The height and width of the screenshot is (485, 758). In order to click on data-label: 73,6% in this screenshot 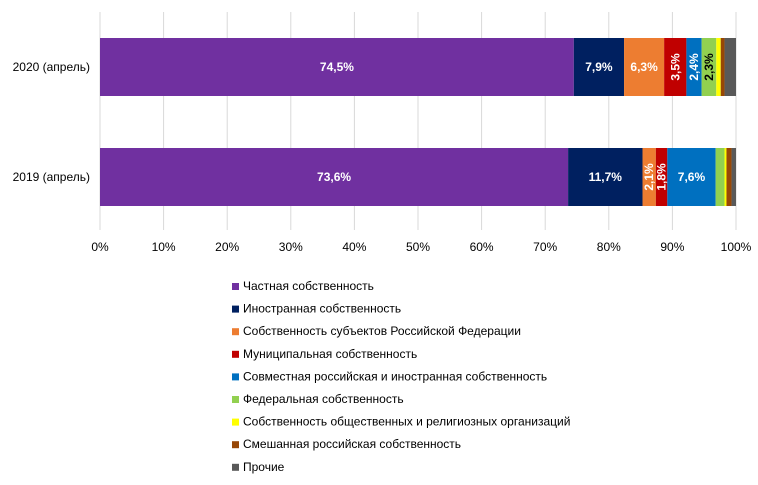, I will do `click(334, 177)`.